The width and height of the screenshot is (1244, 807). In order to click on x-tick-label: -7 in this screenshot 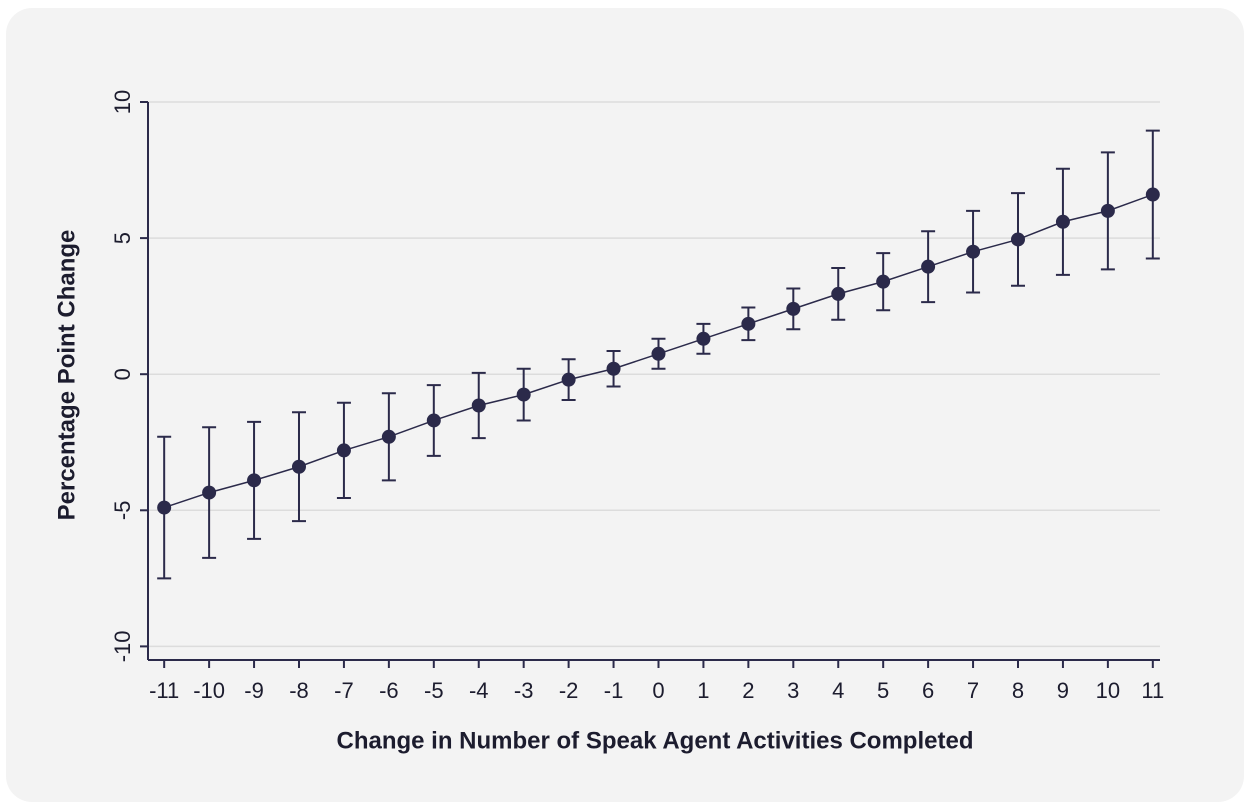, I will do `click(344, 690)`.